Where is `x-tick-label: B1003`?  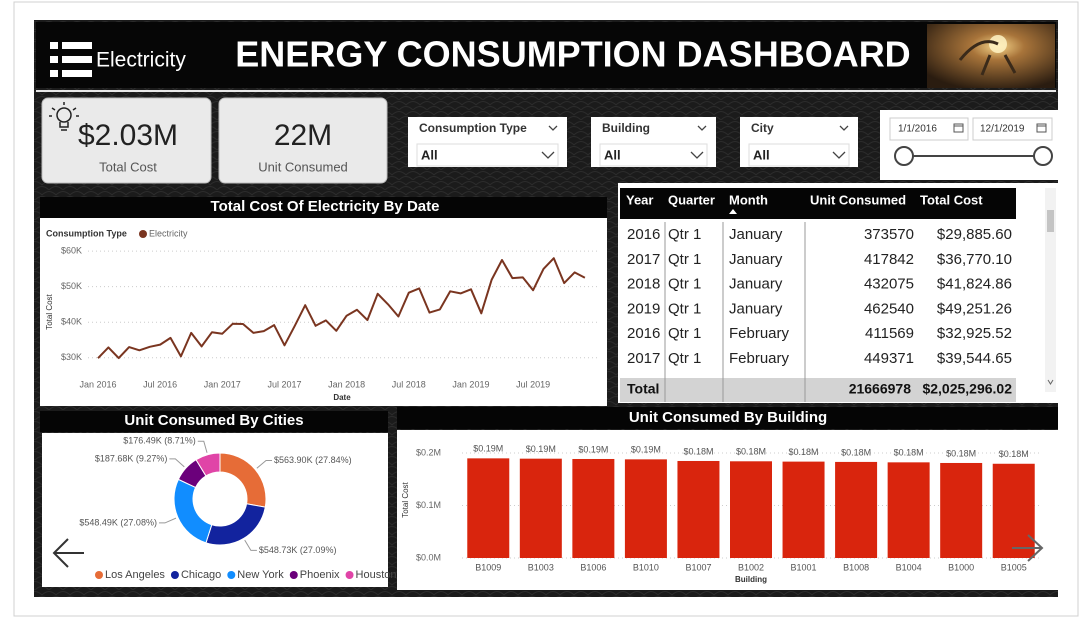
x-tick-label: B1003 is located at coordinates (541, 567).